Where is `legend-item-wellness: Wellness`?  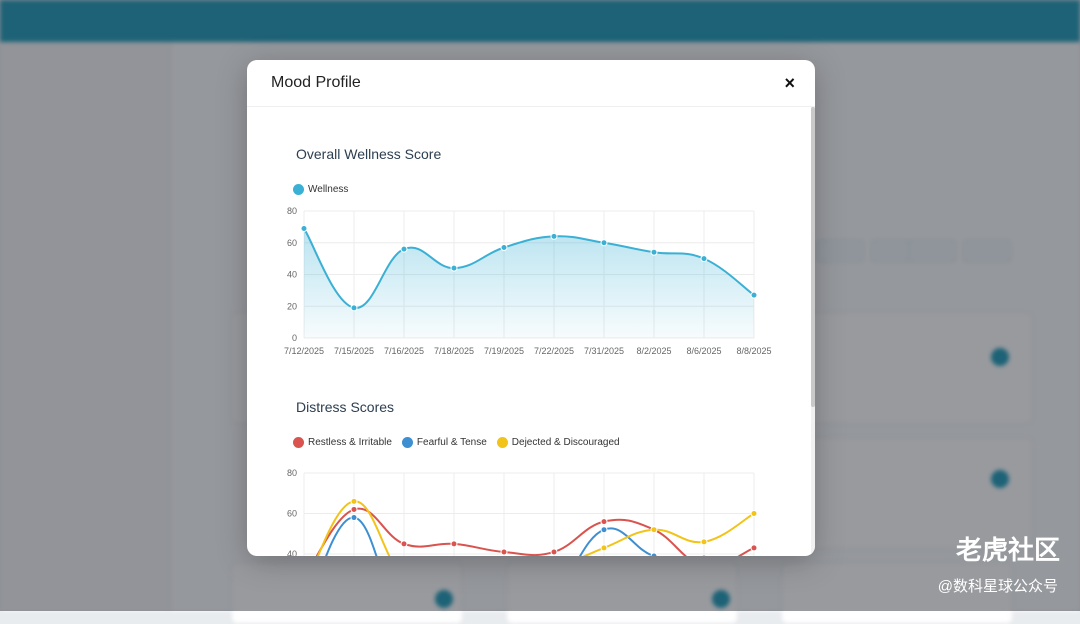
legend-item-wellness: Wellness is located at coordinates (320, 189).